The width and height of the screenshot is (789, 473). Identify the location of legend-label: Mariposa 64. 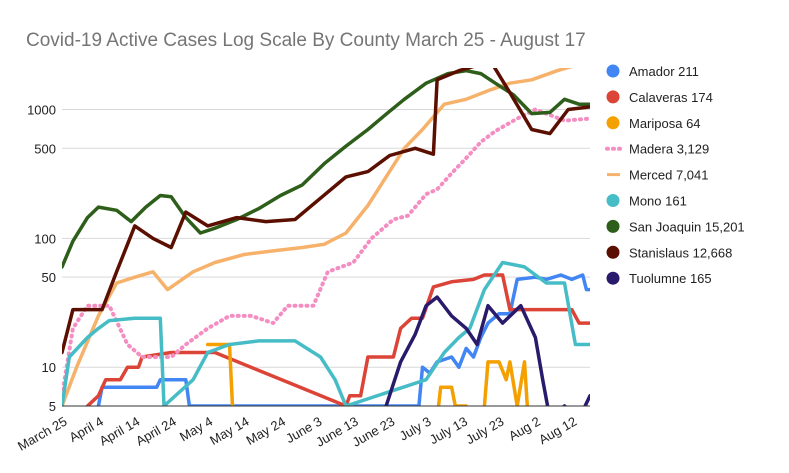
(665, 123).